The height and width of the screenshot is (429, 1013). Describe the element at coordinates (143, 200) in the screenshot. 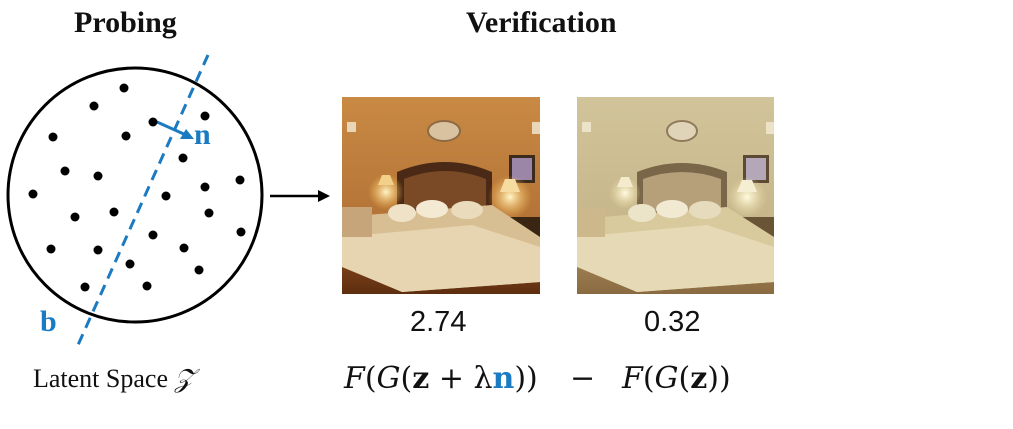

I see `boundary-line` at that location.